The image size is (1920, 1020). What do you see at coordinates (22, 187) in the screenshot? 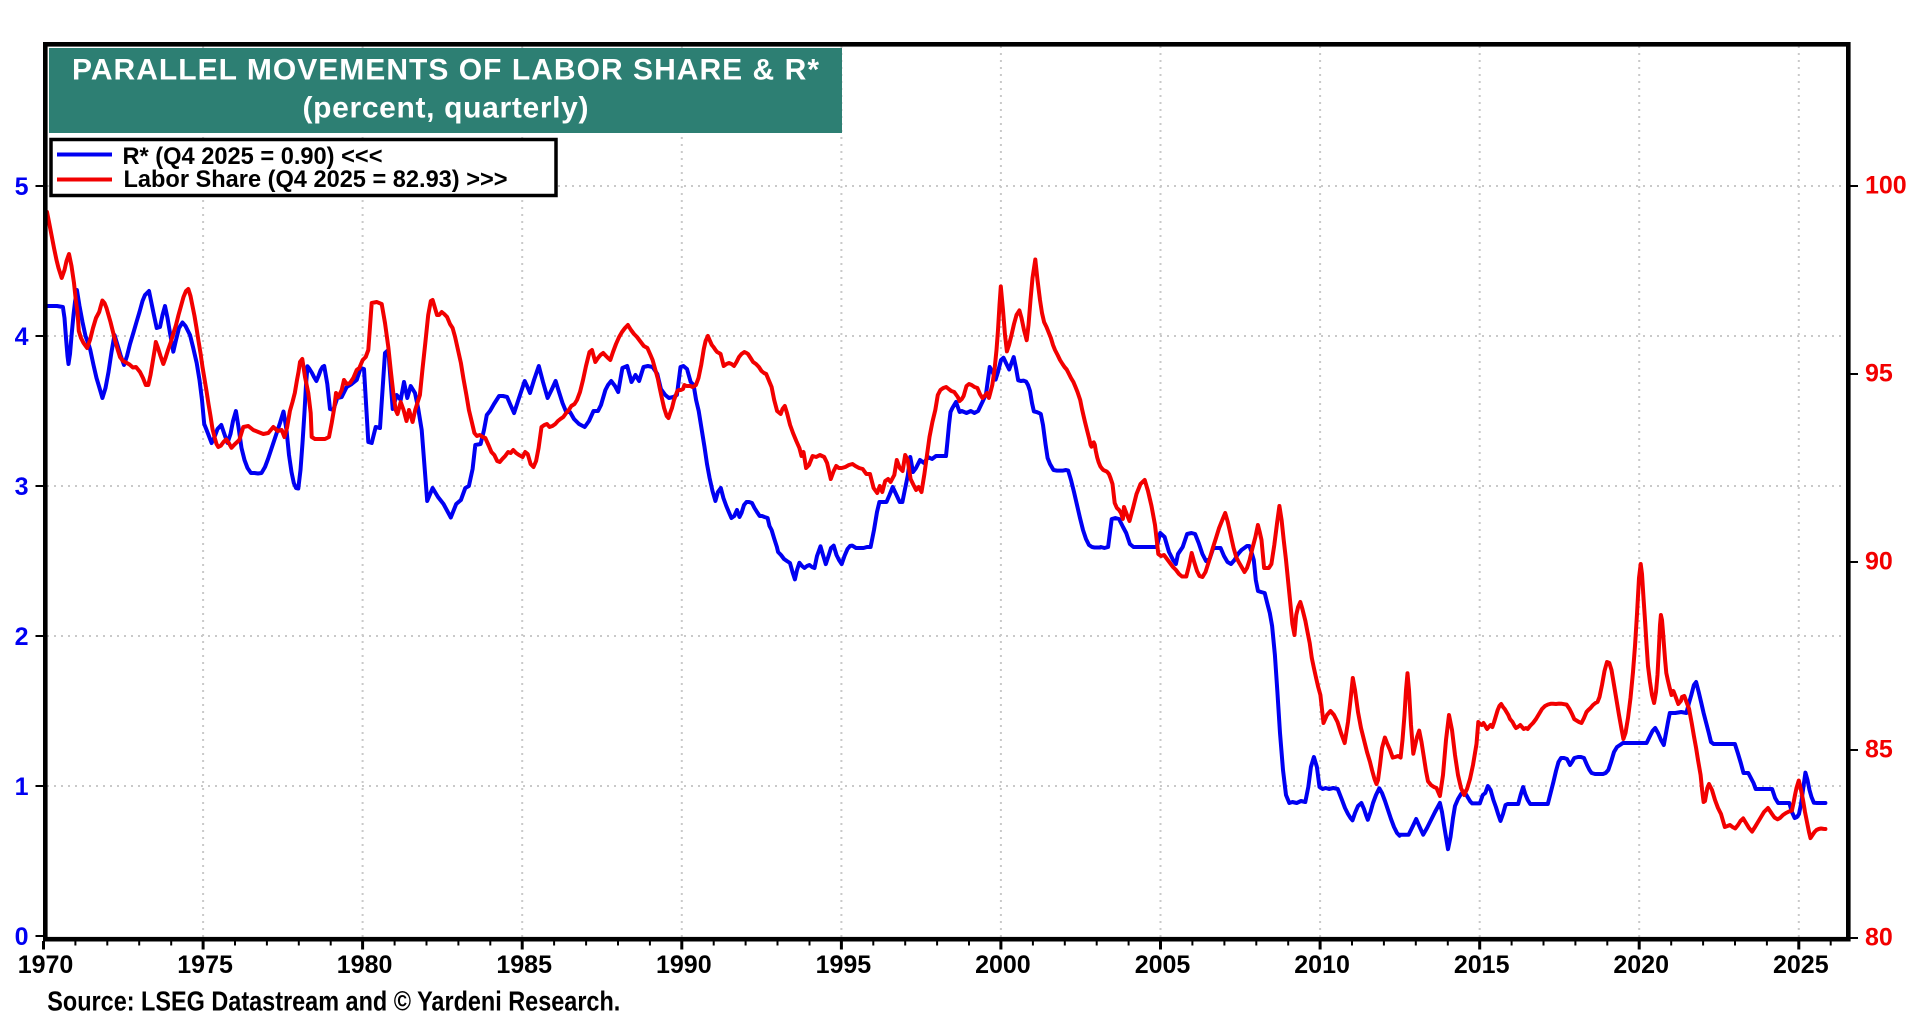
I see `svg-text: 5` at bounding box center [22, 187].